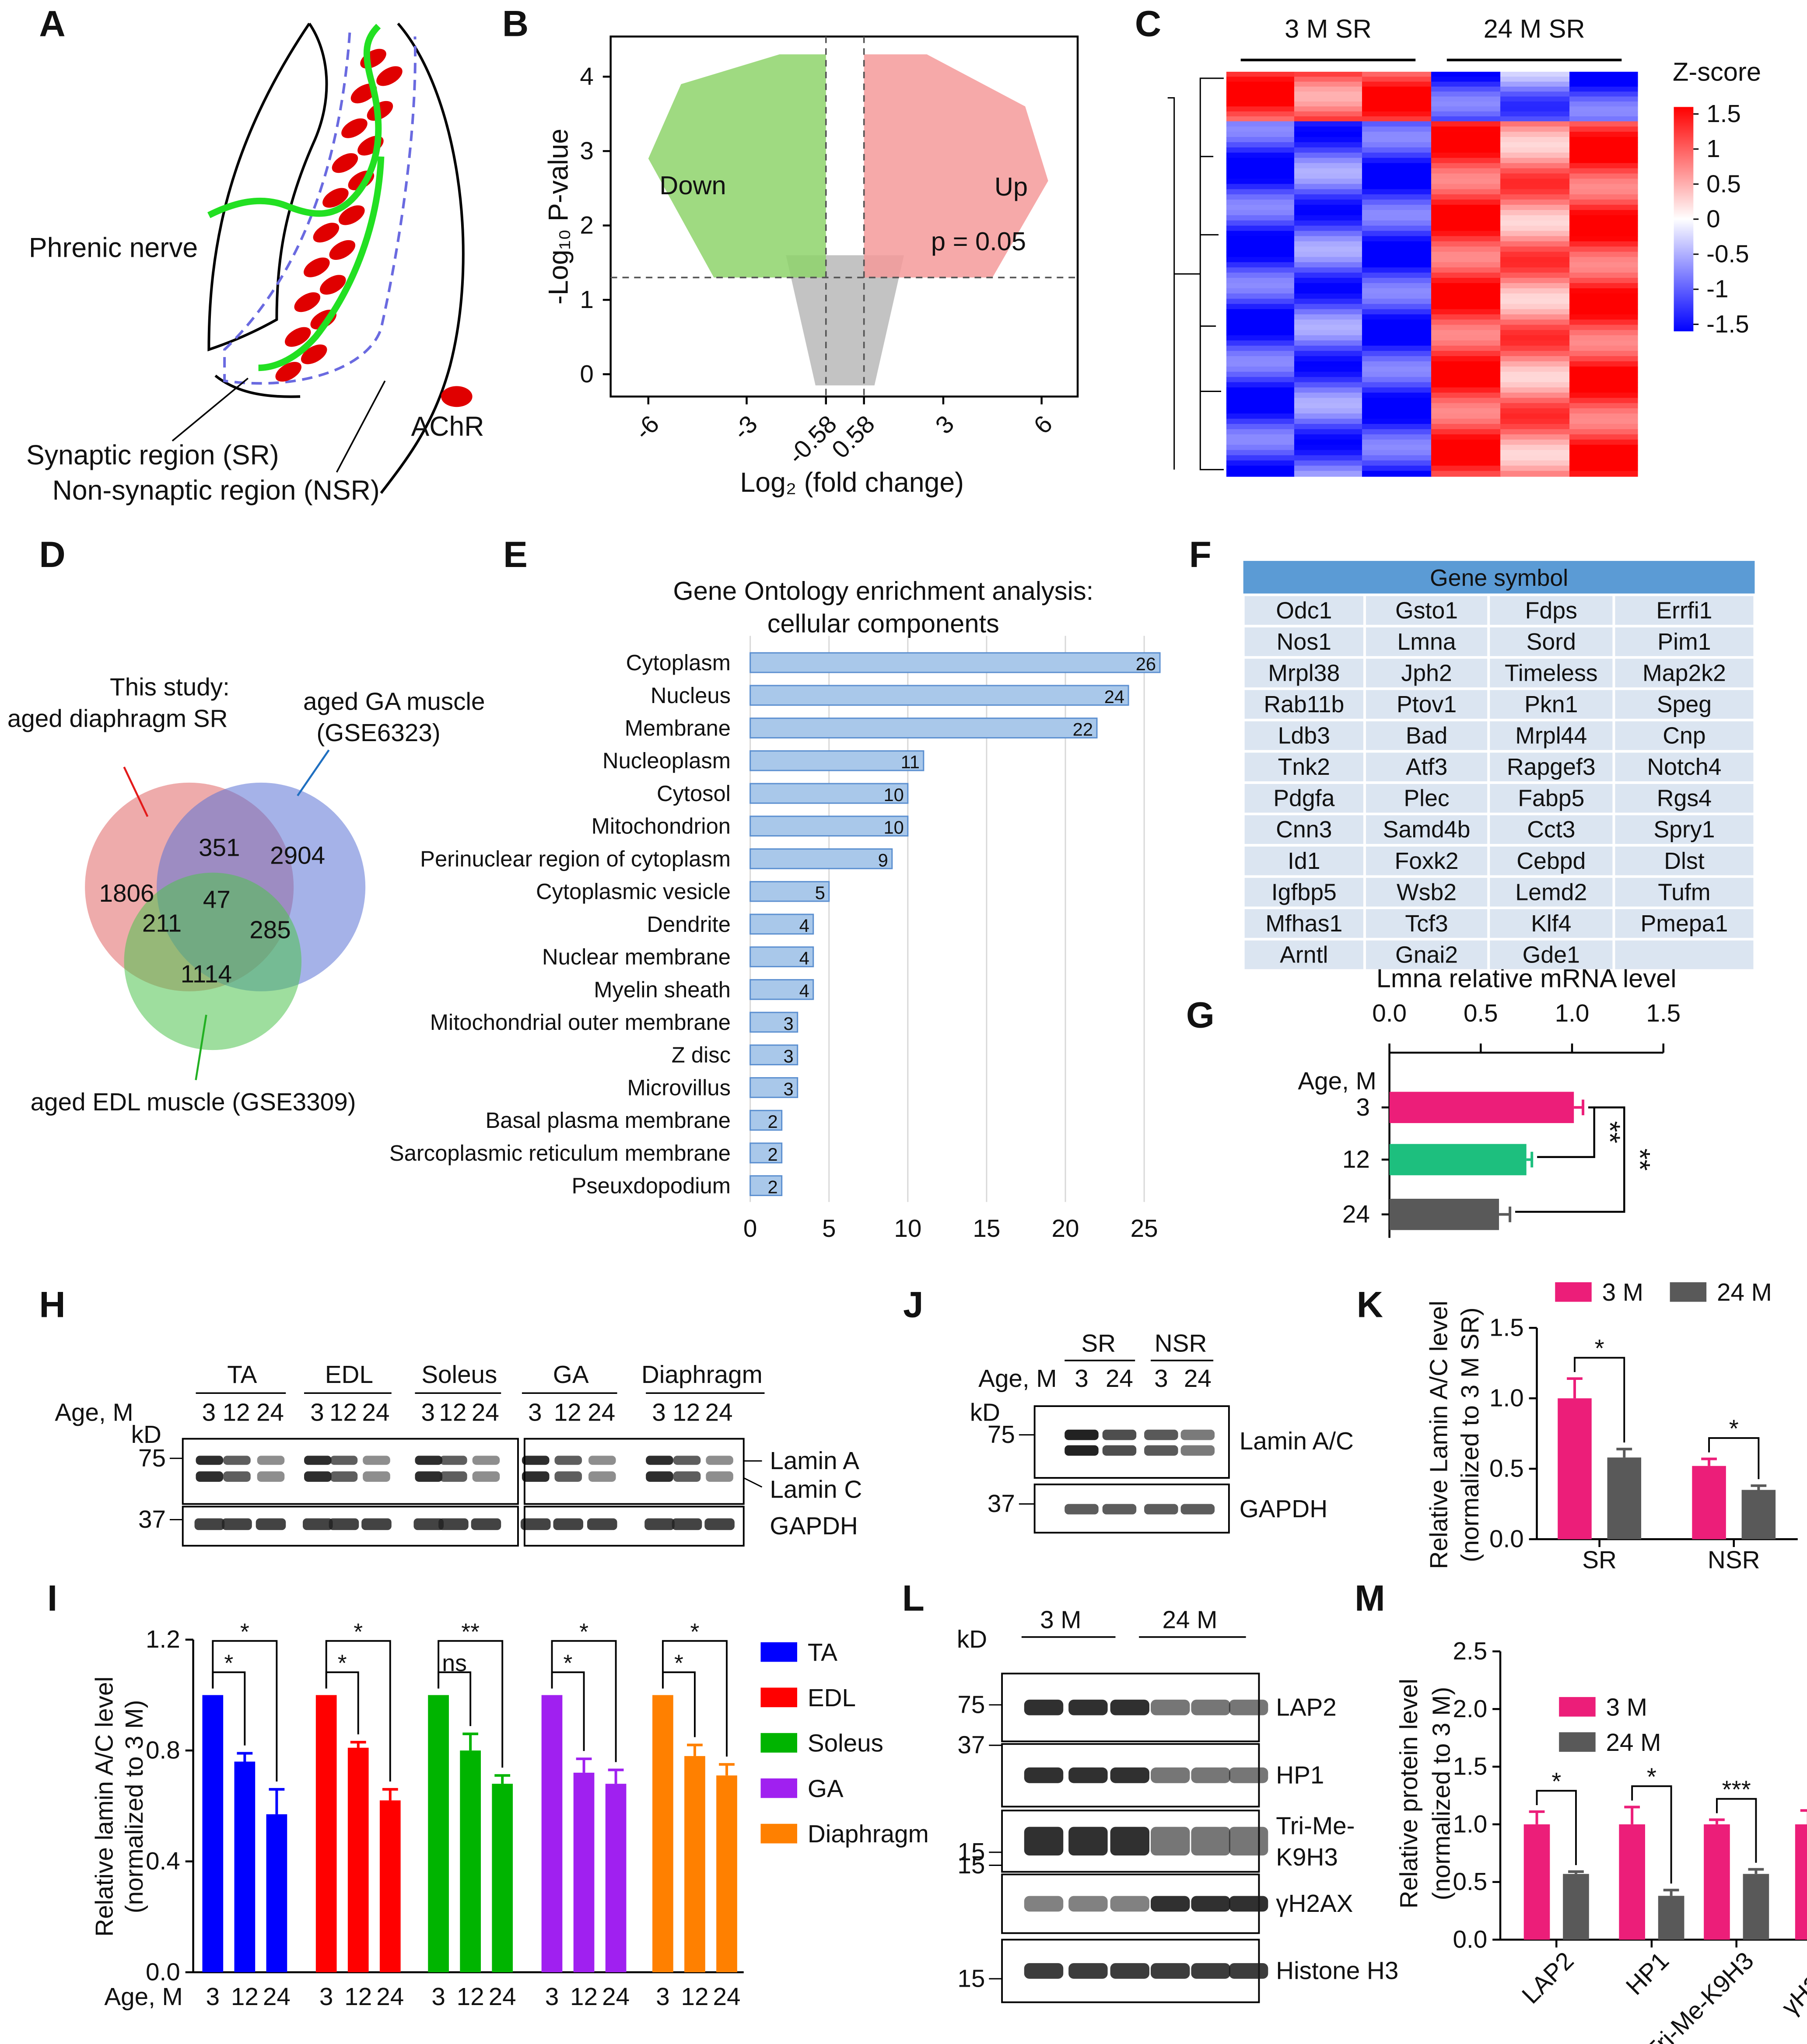 The width and height of the screenshot is (1807, 2044). I want to click on blot-frame, so click(1131, 1442).